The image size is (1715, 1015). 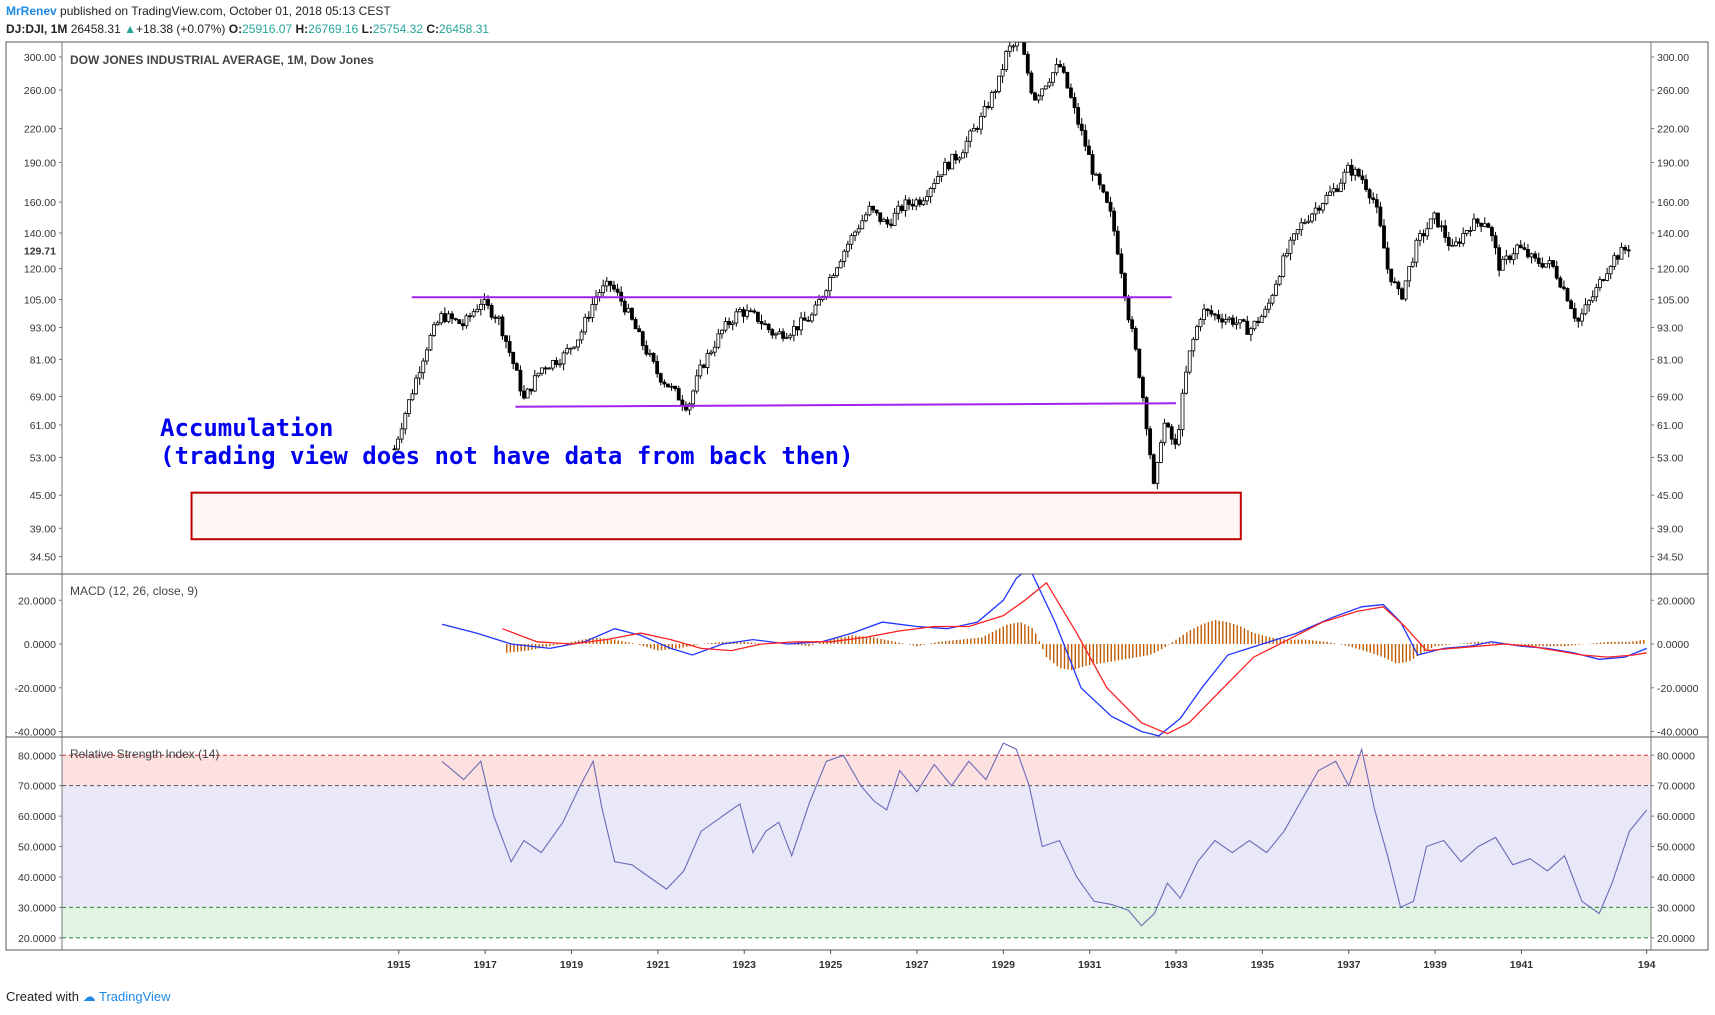 What do you see at coordinates (43, 529) in the screenshot?
I see `y-tick-label-left: 39.00` at bounding box center [43, 529].